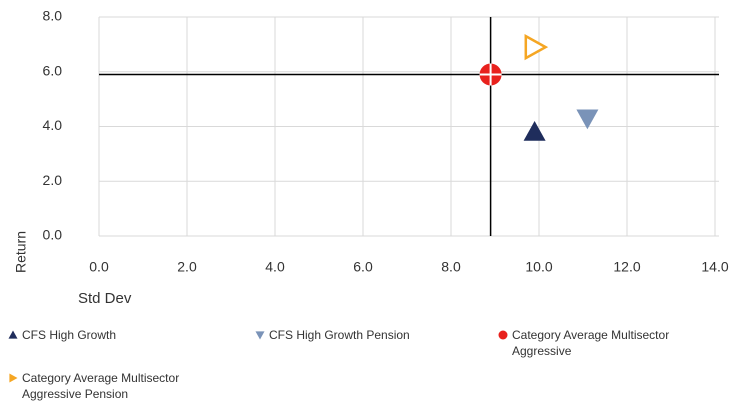 Image resolution: width=729 pixels, height=409 pixels. Describe the element at coordinates (538, 267) in the screenshot. I see `x-tick-label: 10.0` at that location.